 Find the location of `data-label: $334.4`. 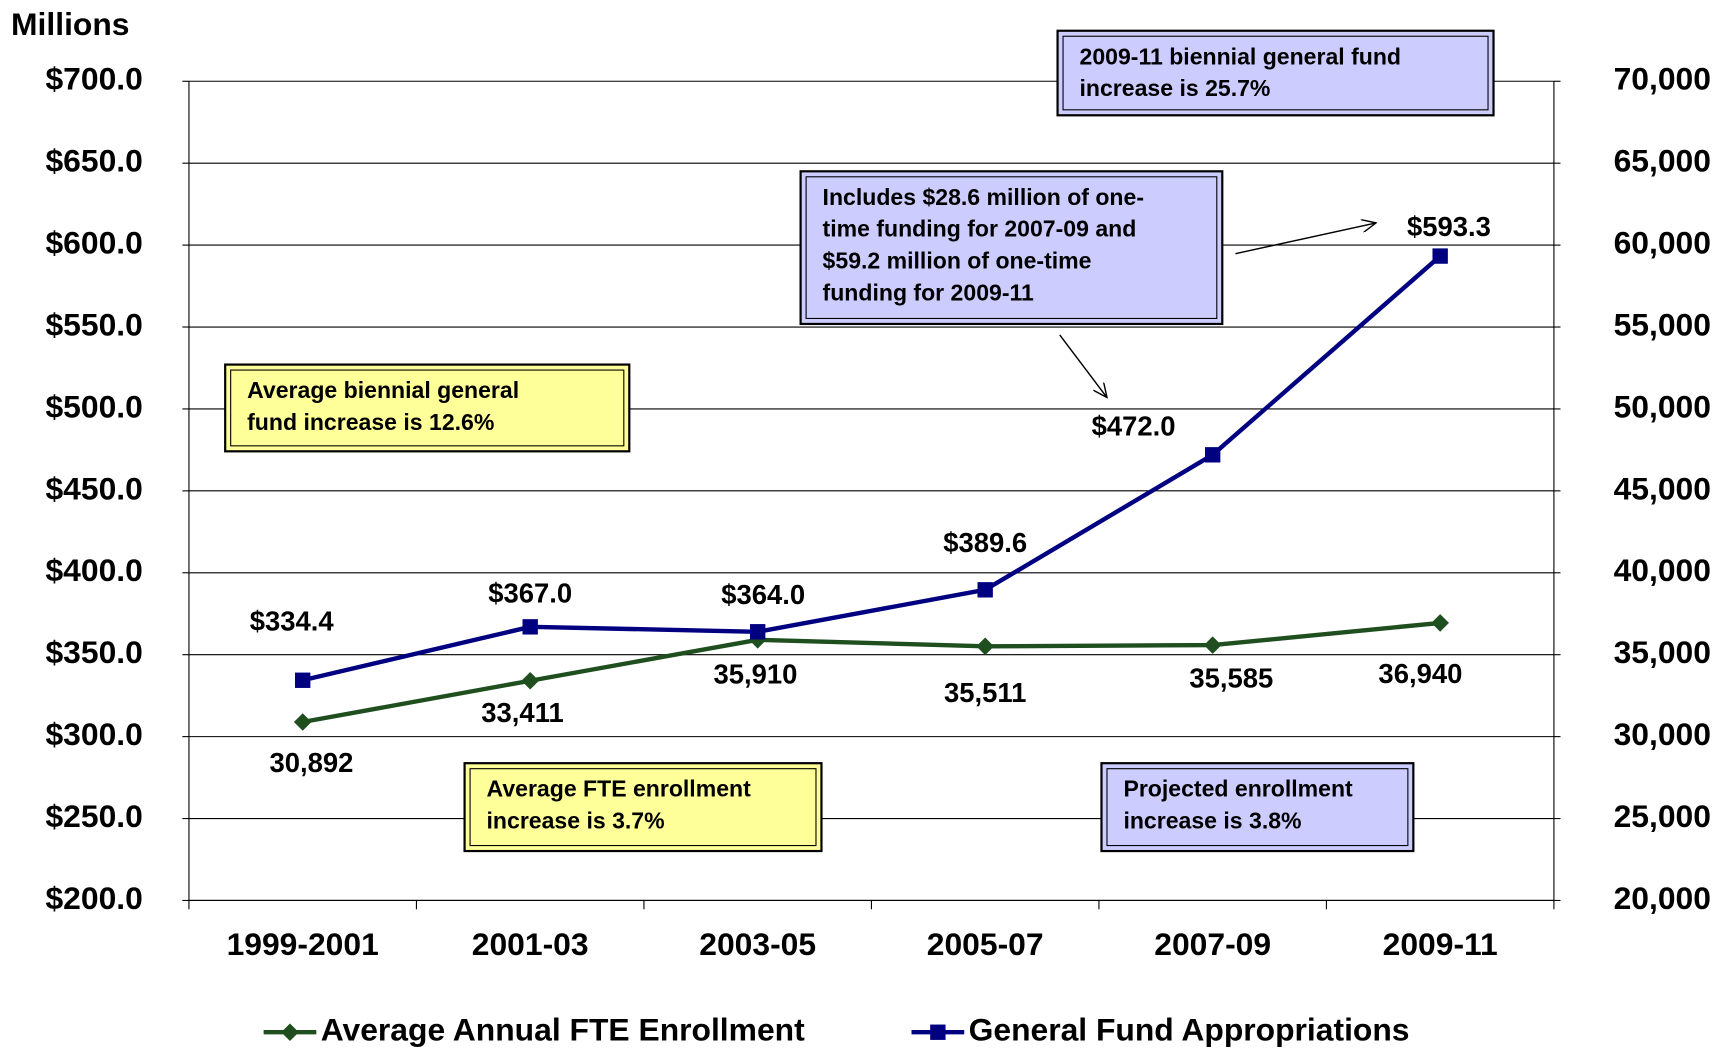

data-label: $334.4 is located at coordinates (292, 620).